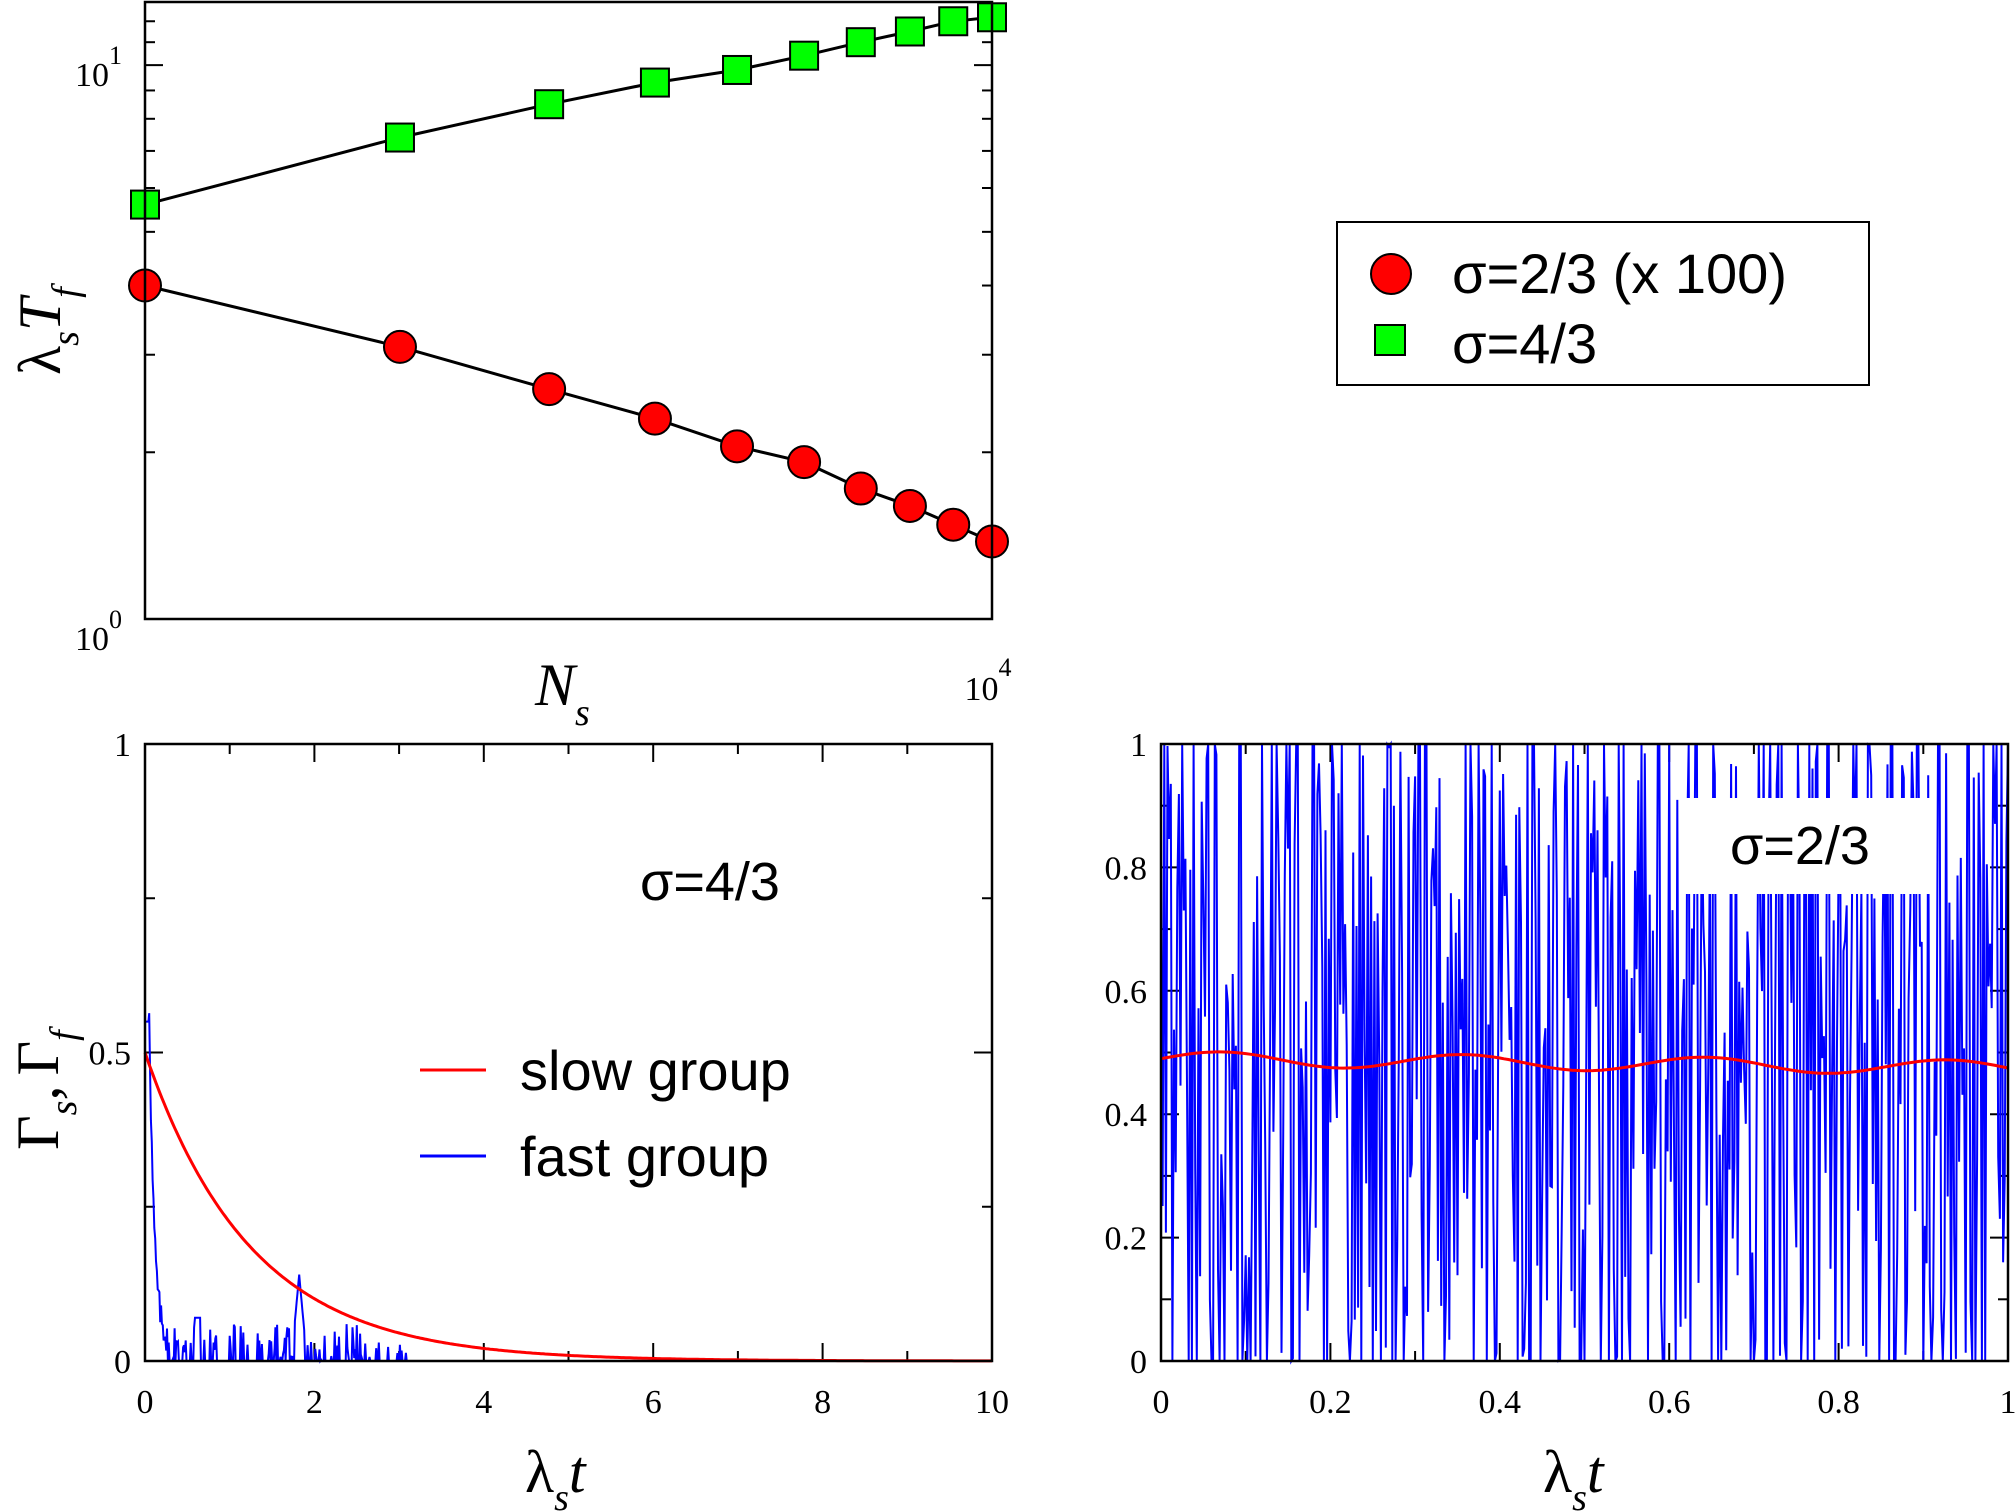 The image size is (2016, 1511). I want to click on bl-legend: slow group fast group, so click(605, 1113).